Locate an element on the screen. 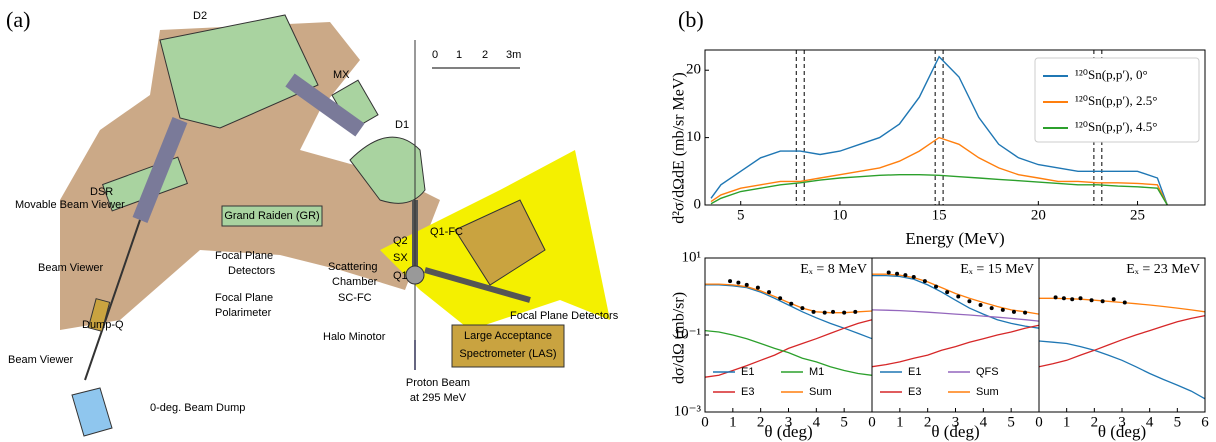 The height and width of the screenshot is (442, 1216). x-tick-label: 6 is located at coordinates (1205, 422).